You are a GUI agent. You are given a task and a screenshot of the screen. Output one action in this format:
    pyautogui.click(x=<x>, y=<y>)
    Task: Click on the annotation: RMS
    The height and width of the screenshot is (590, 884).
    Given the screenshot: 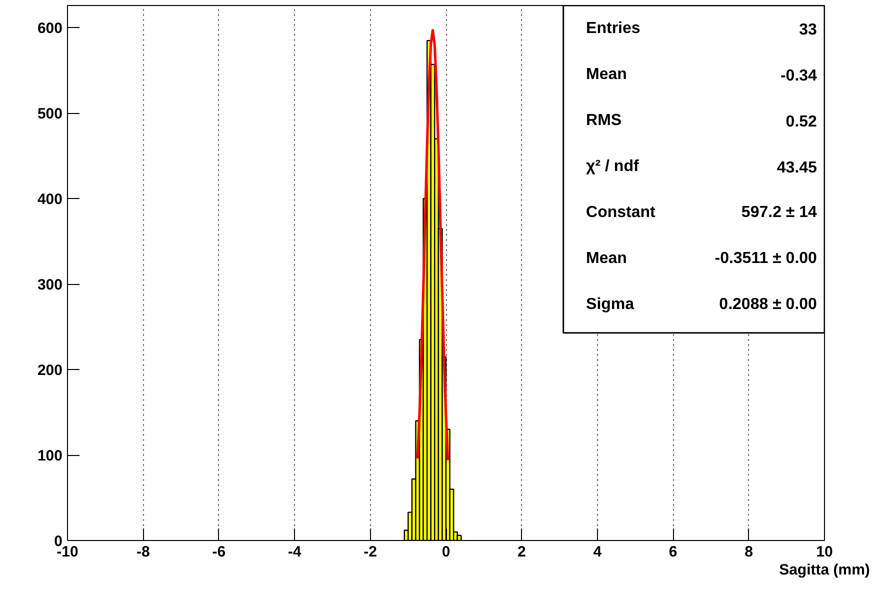 What is the action you would take?
    pyautogui.click(x=604, y=121)
    